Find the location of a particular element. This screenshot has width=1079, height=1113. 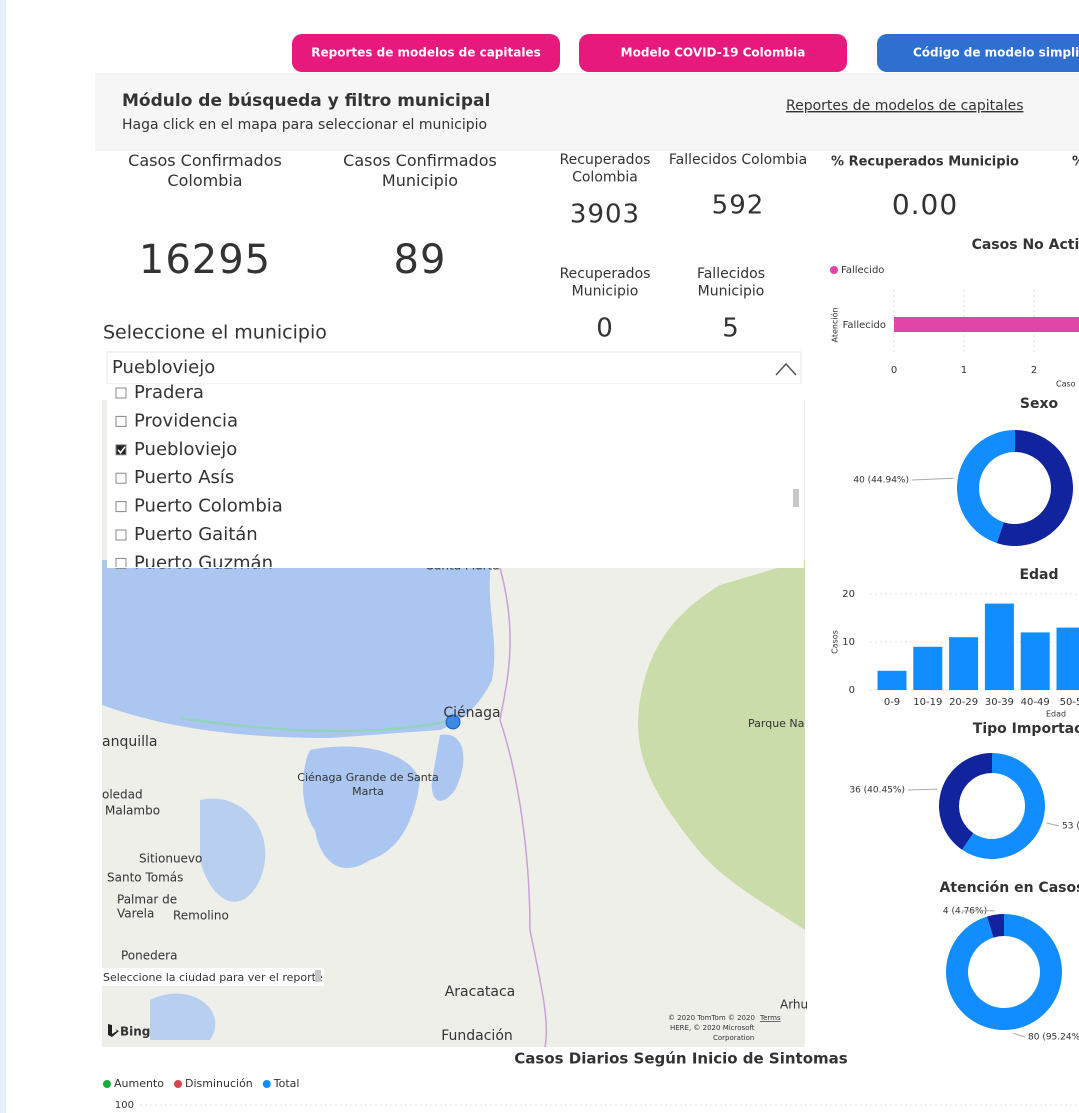

x-tick-label: 40-49 is located at coordinates (1035, 702).